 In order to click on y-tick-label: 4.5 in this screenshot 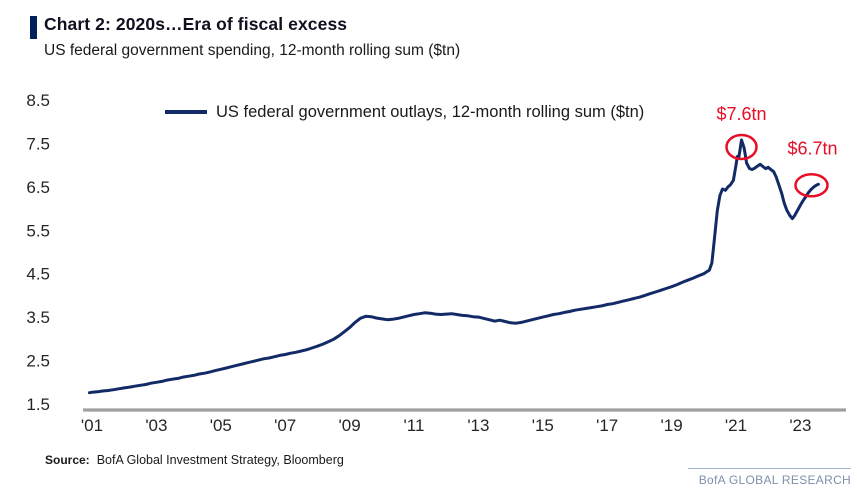, I will do `click(38, 274)`.